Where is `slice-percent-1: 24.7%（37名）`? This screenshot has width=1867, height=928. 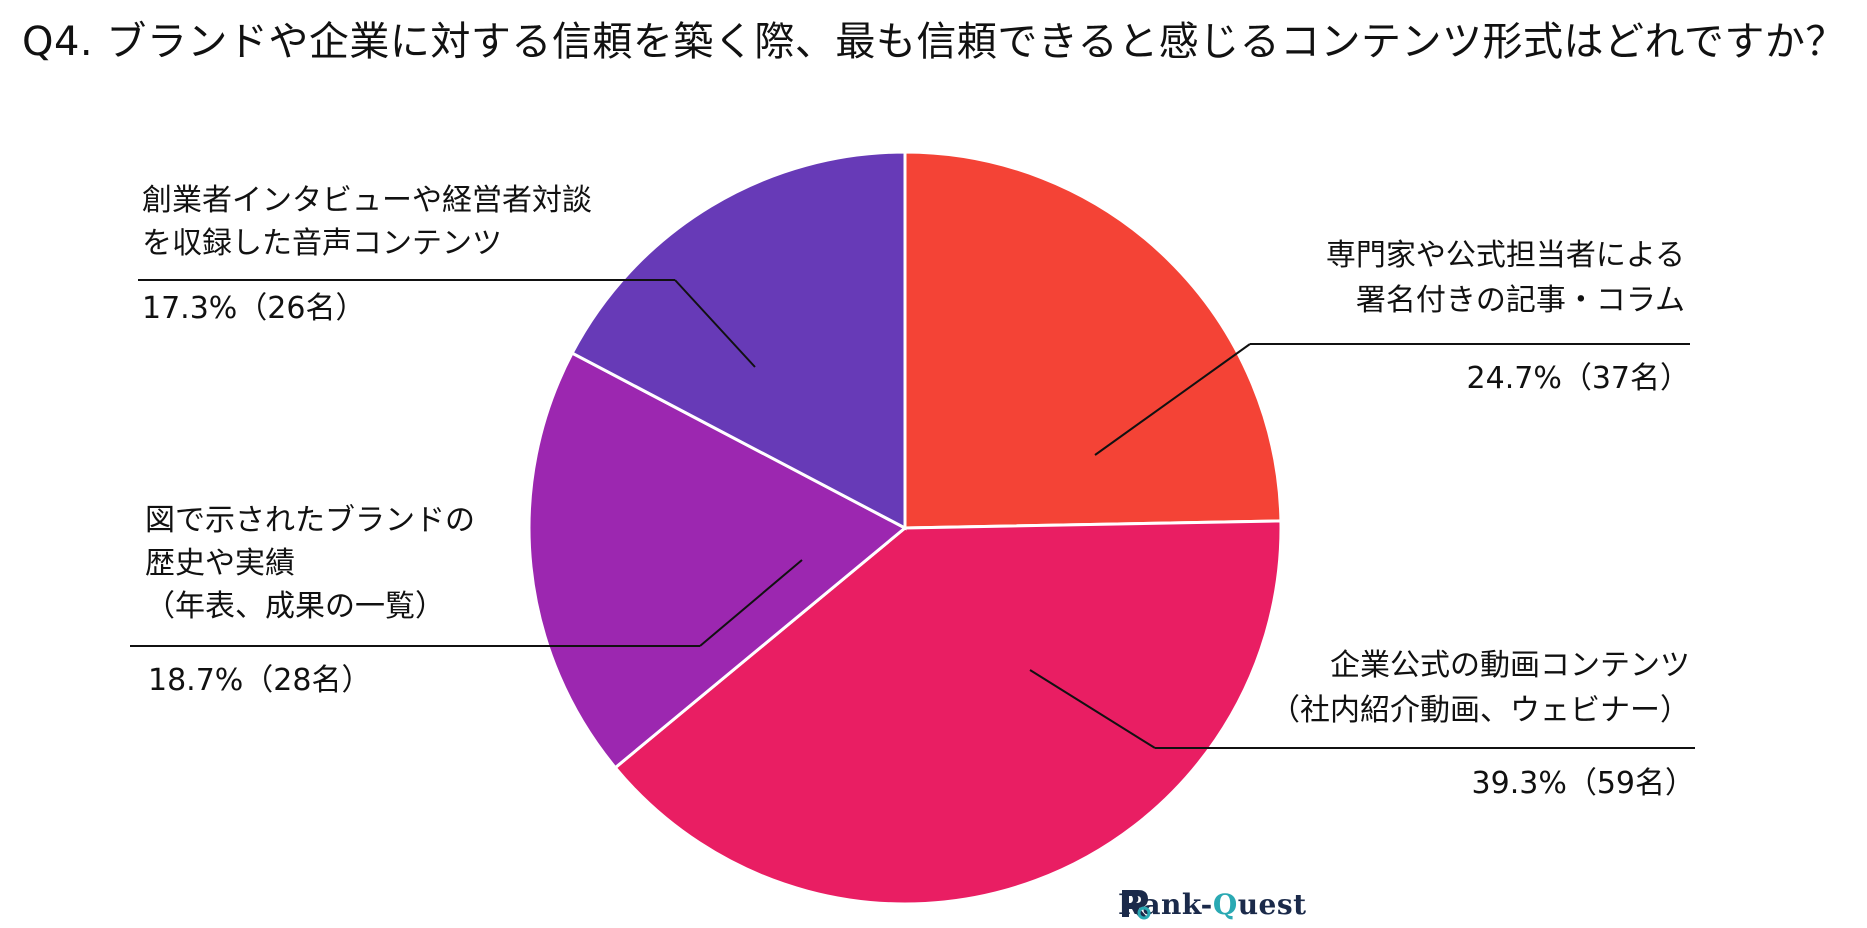 slice-percent-1: 24.7%（37名） is located at coordinates (1578, 378).